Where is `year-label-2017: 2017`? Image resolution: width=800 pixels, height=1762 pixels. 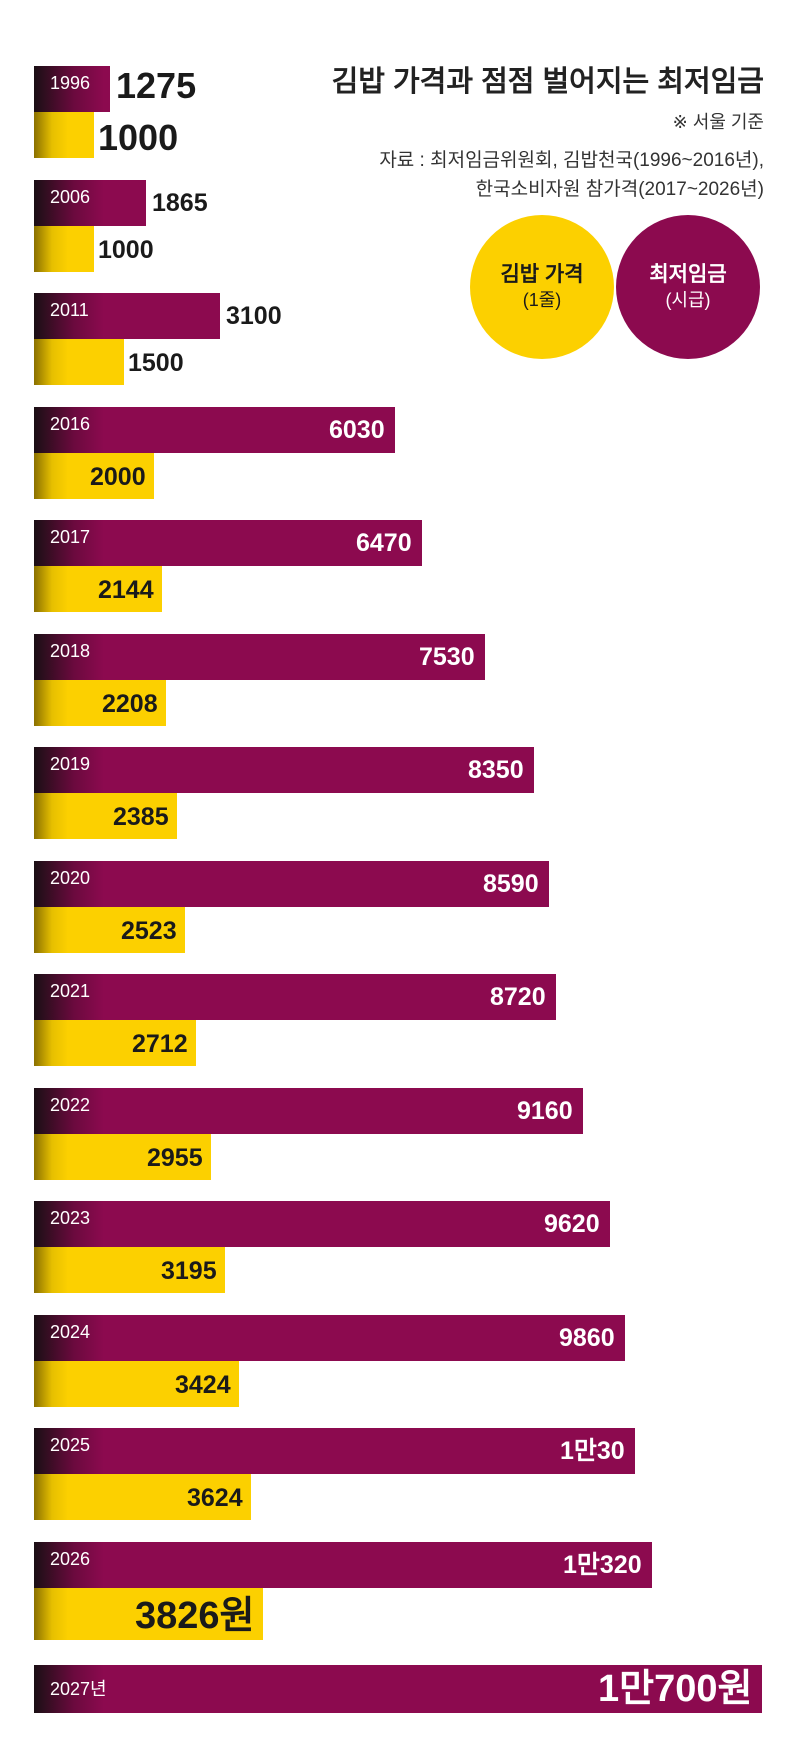
year-label-2017: 2017 is located at coordinates (70, 537).